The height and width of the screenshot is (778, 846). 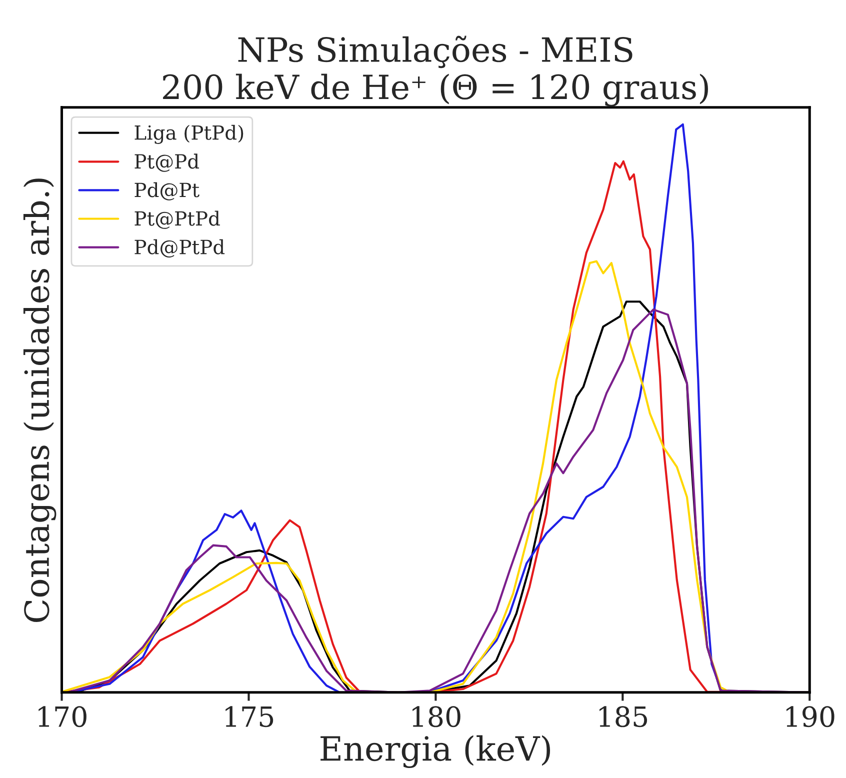 I want to click on legend-label: Pt@PtPd, so click(x=177, y=219).